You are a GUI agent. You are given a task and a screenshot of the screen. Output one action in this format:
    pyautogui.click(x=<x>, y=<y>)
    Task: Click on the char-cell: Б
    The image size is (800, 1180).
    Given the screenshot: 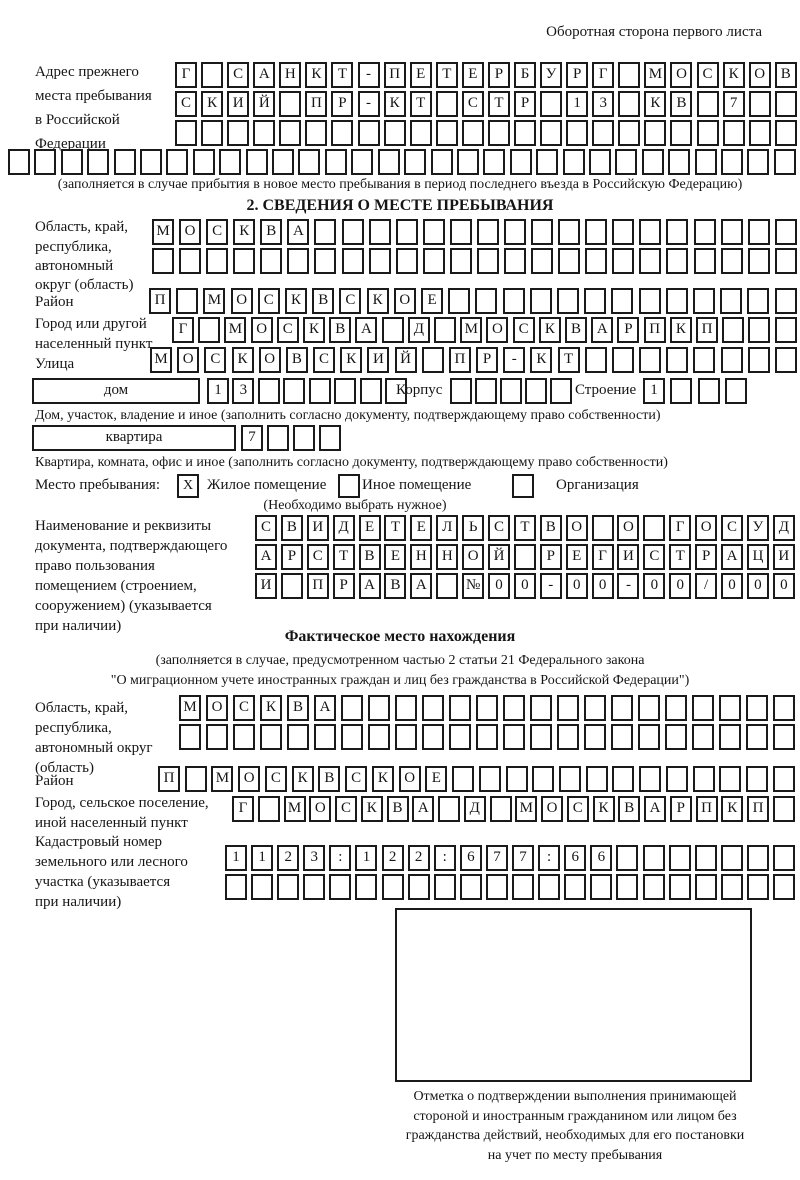 What is the action you would take?
    pyautogui.click(x=525, y=75)
    